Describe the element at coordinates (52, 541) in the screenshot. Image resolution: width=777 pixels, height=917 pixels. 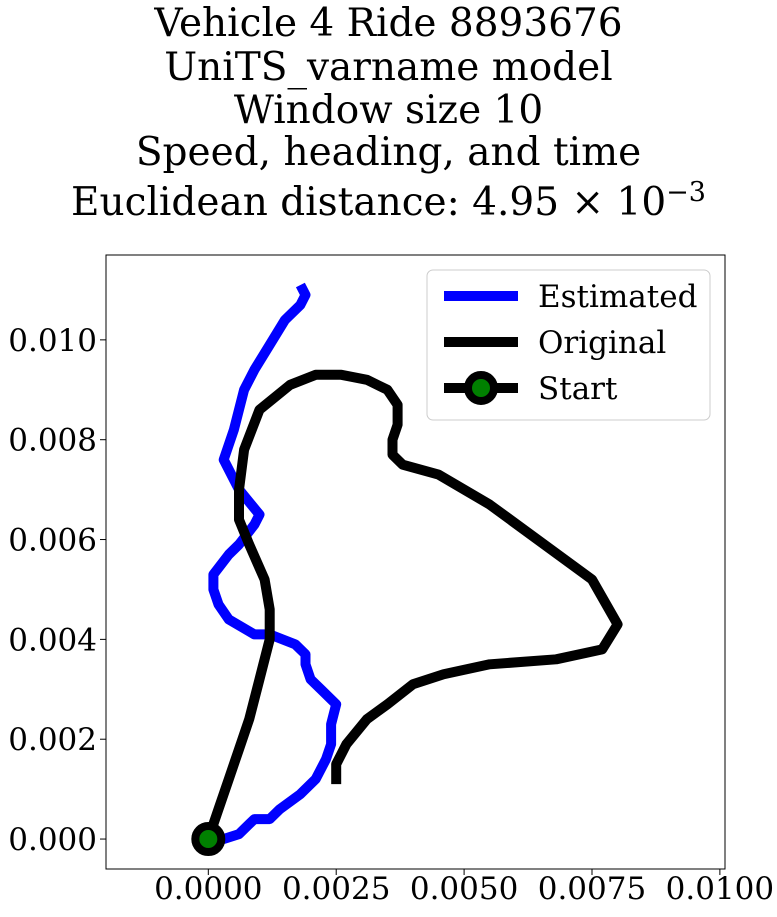
I see `y-tick-label: 0.006` at that location.